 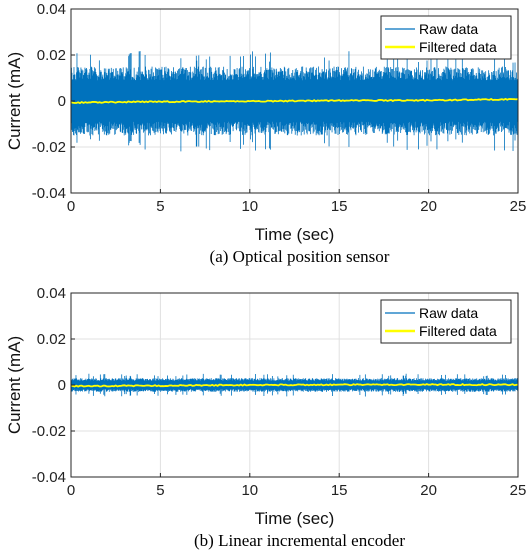 What do you see at coordinates (299, 540) in the screenshot?
I see `figure-caption: (b) Linear incremental encoder` at bounding box center [299, 540].